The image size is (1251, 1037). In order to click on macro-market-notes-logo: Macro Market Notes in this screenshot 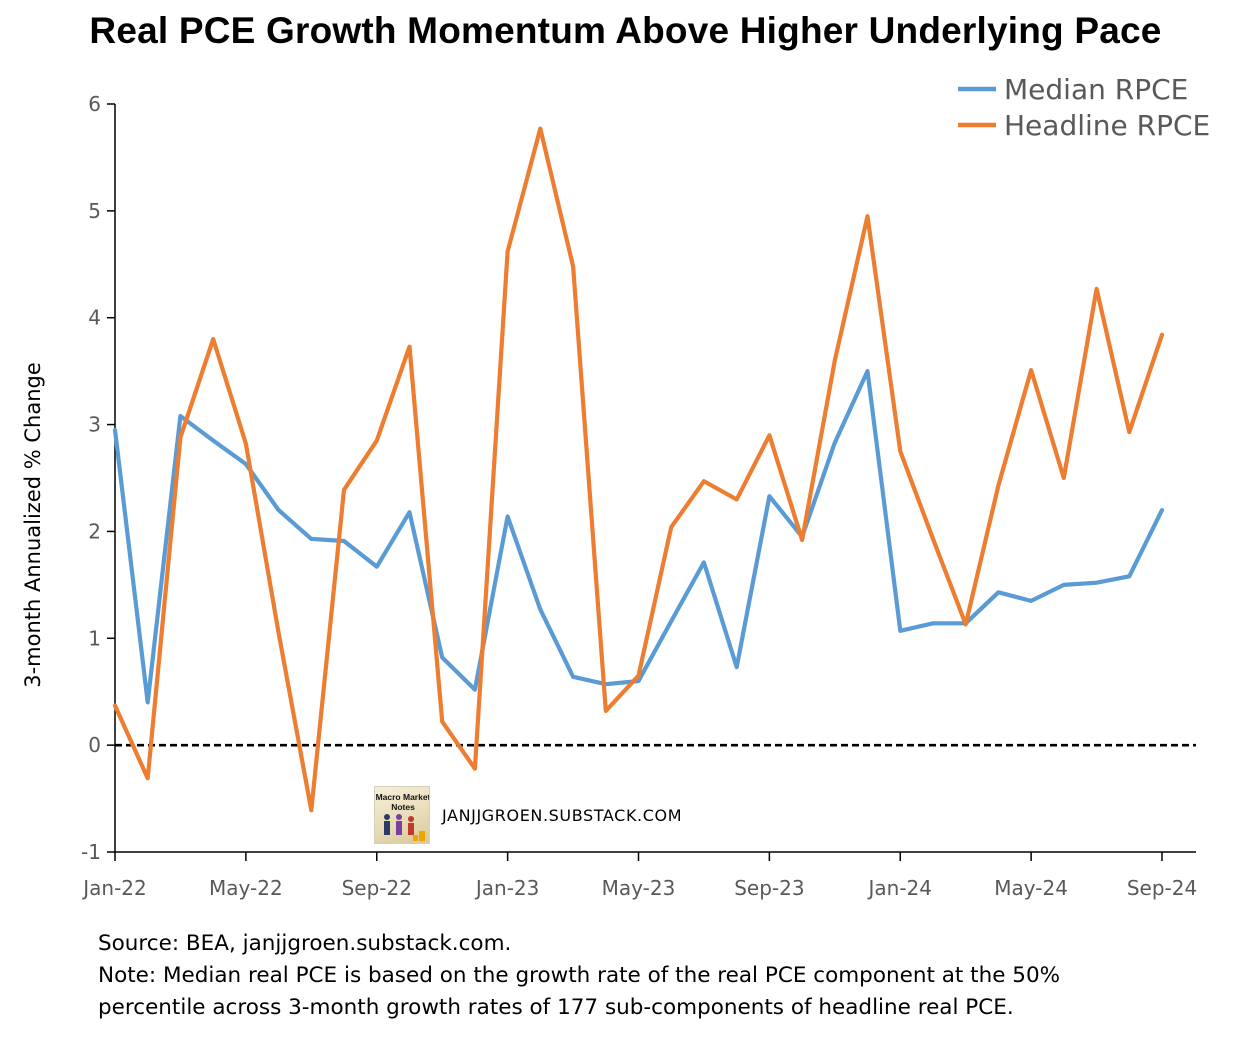, I will do `click(402, 815)`.